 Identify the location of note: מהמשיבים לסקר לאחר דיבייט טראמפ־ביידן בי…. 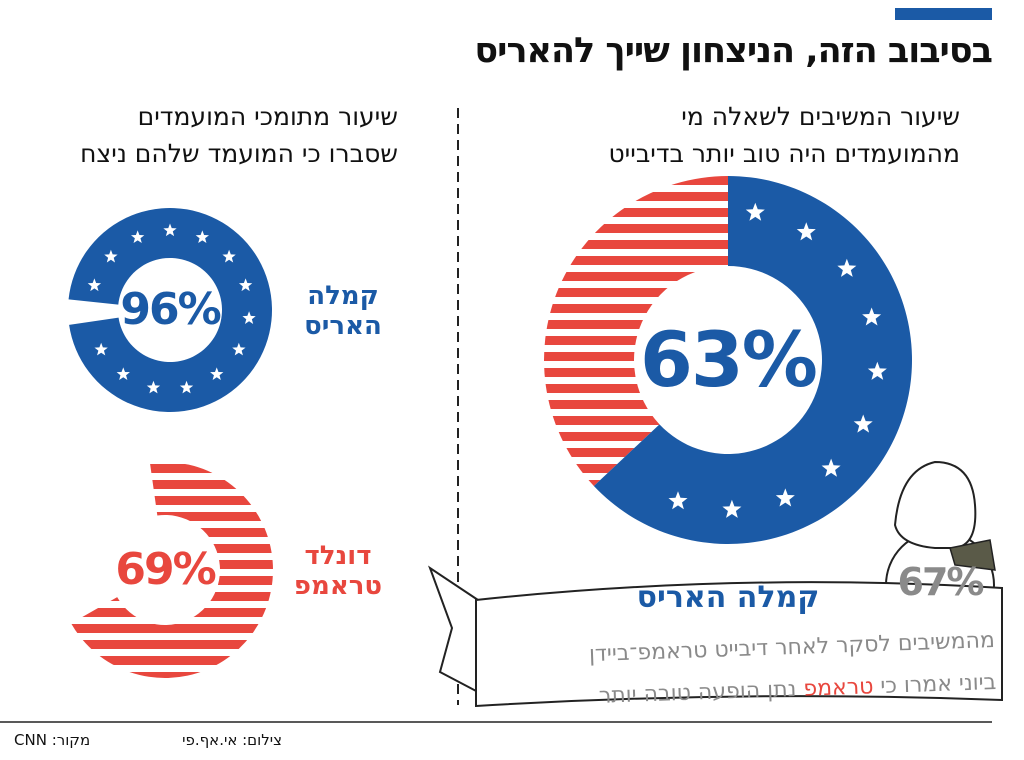
(792, 669).